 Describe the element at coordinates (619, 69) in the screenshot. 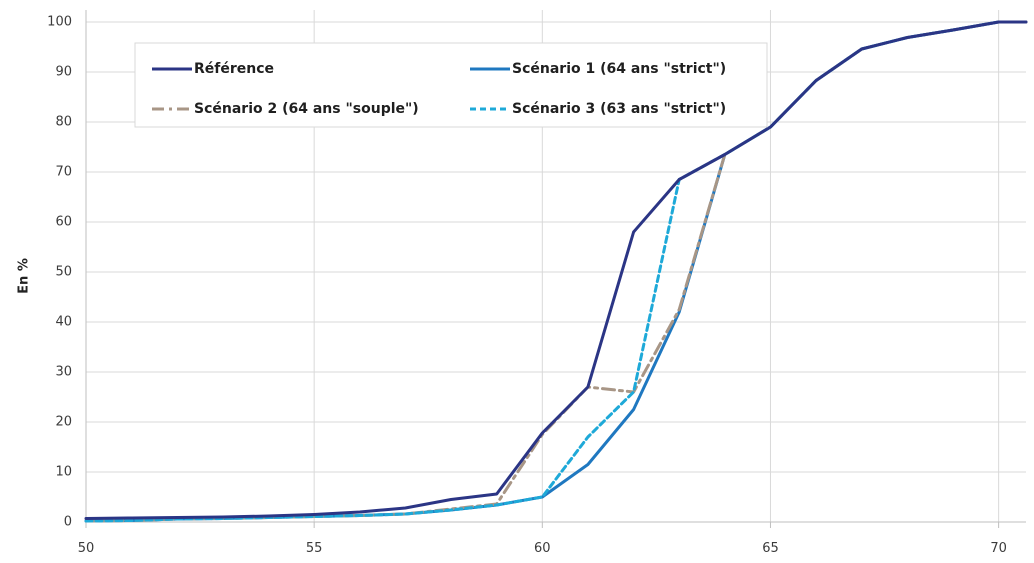

I see `legend-label-2: Scénario 1 (64 ans "strict")` at that location.